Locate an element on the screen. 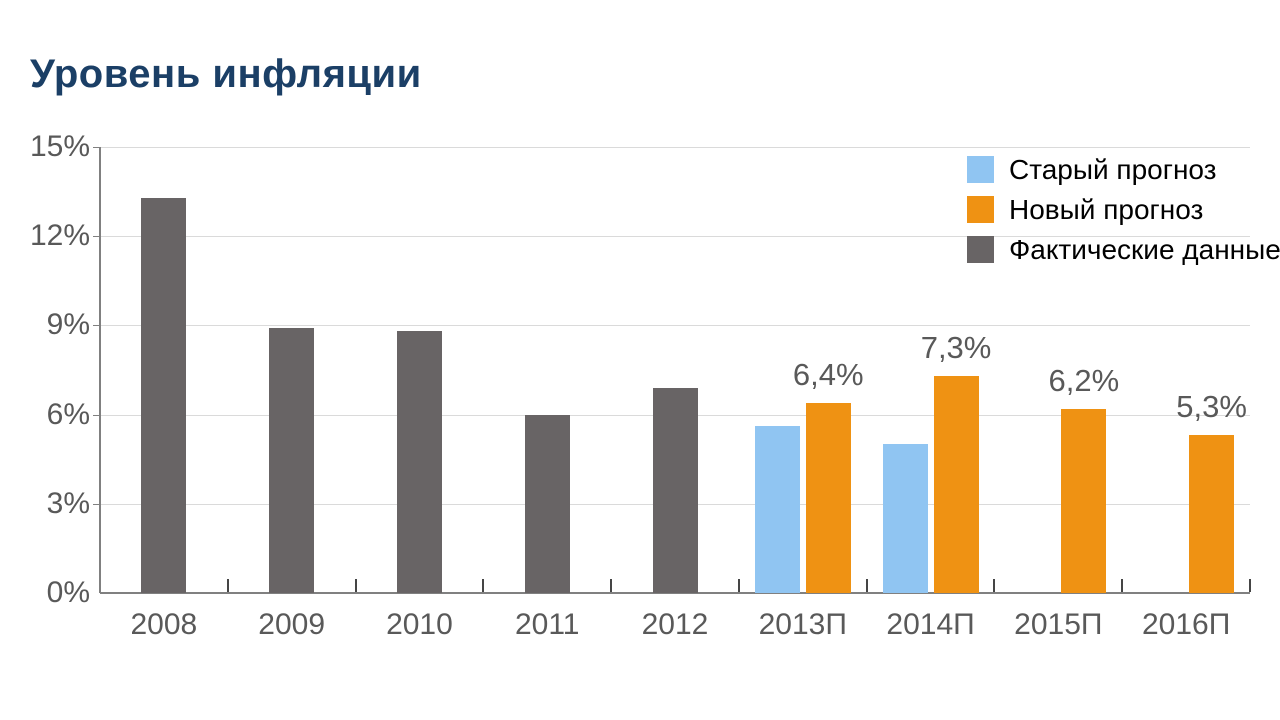 The image size is (1280, 720). value-label-2014p: 7,3% is located at coordinates (956, 347).